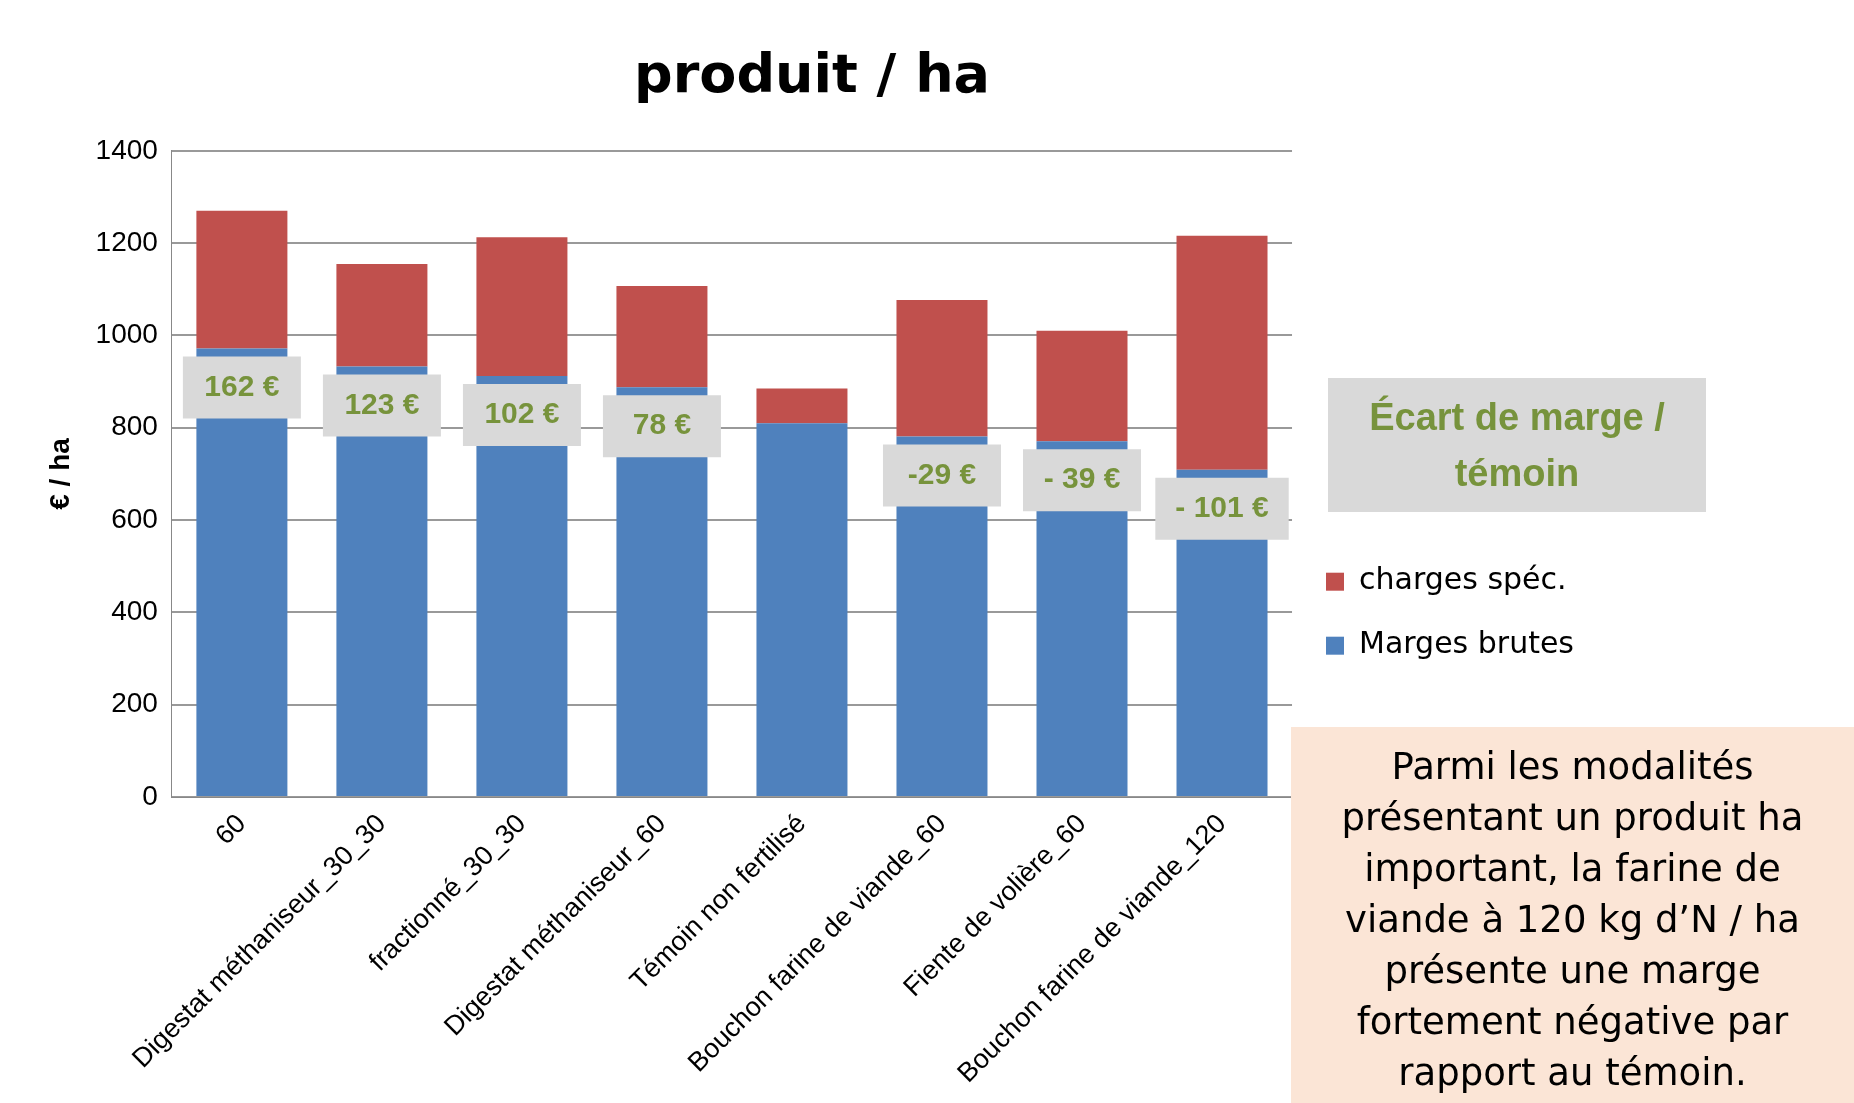 This screenshot has width=1854, height=1103. Describe the element at coordinates (126, 241) in the screenshot. I see `y-tick-label: 1200` at that location.